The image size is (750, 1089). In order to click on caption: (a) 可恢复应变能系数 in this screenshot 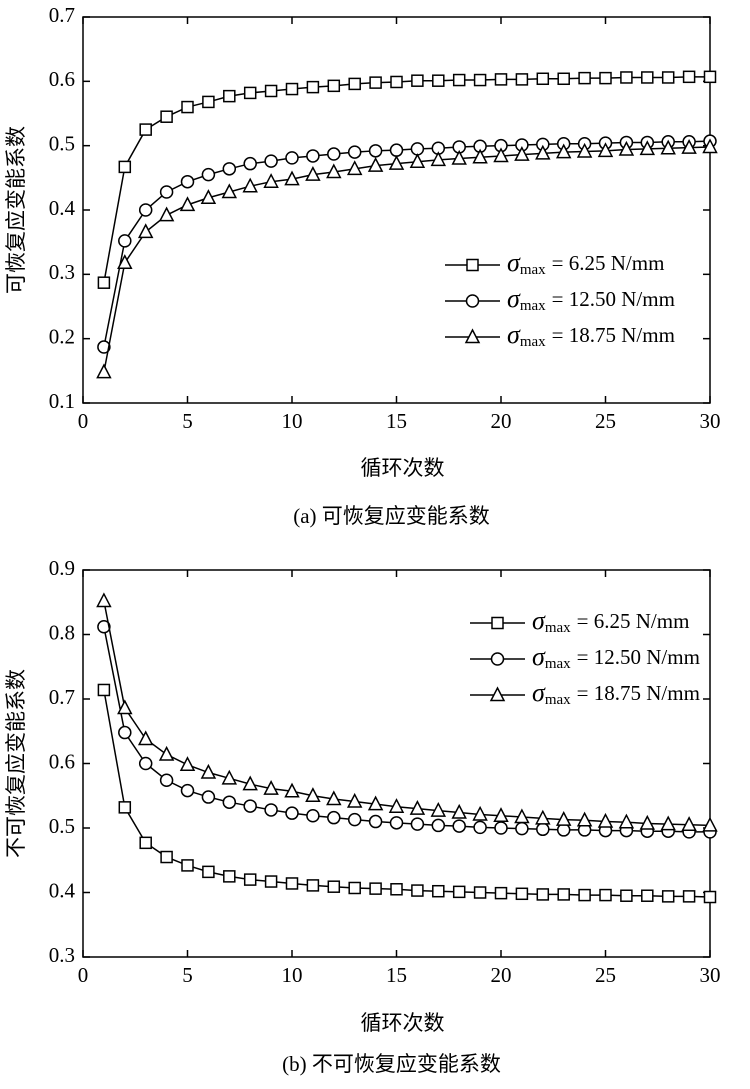, I will do `click(391, 516)`.